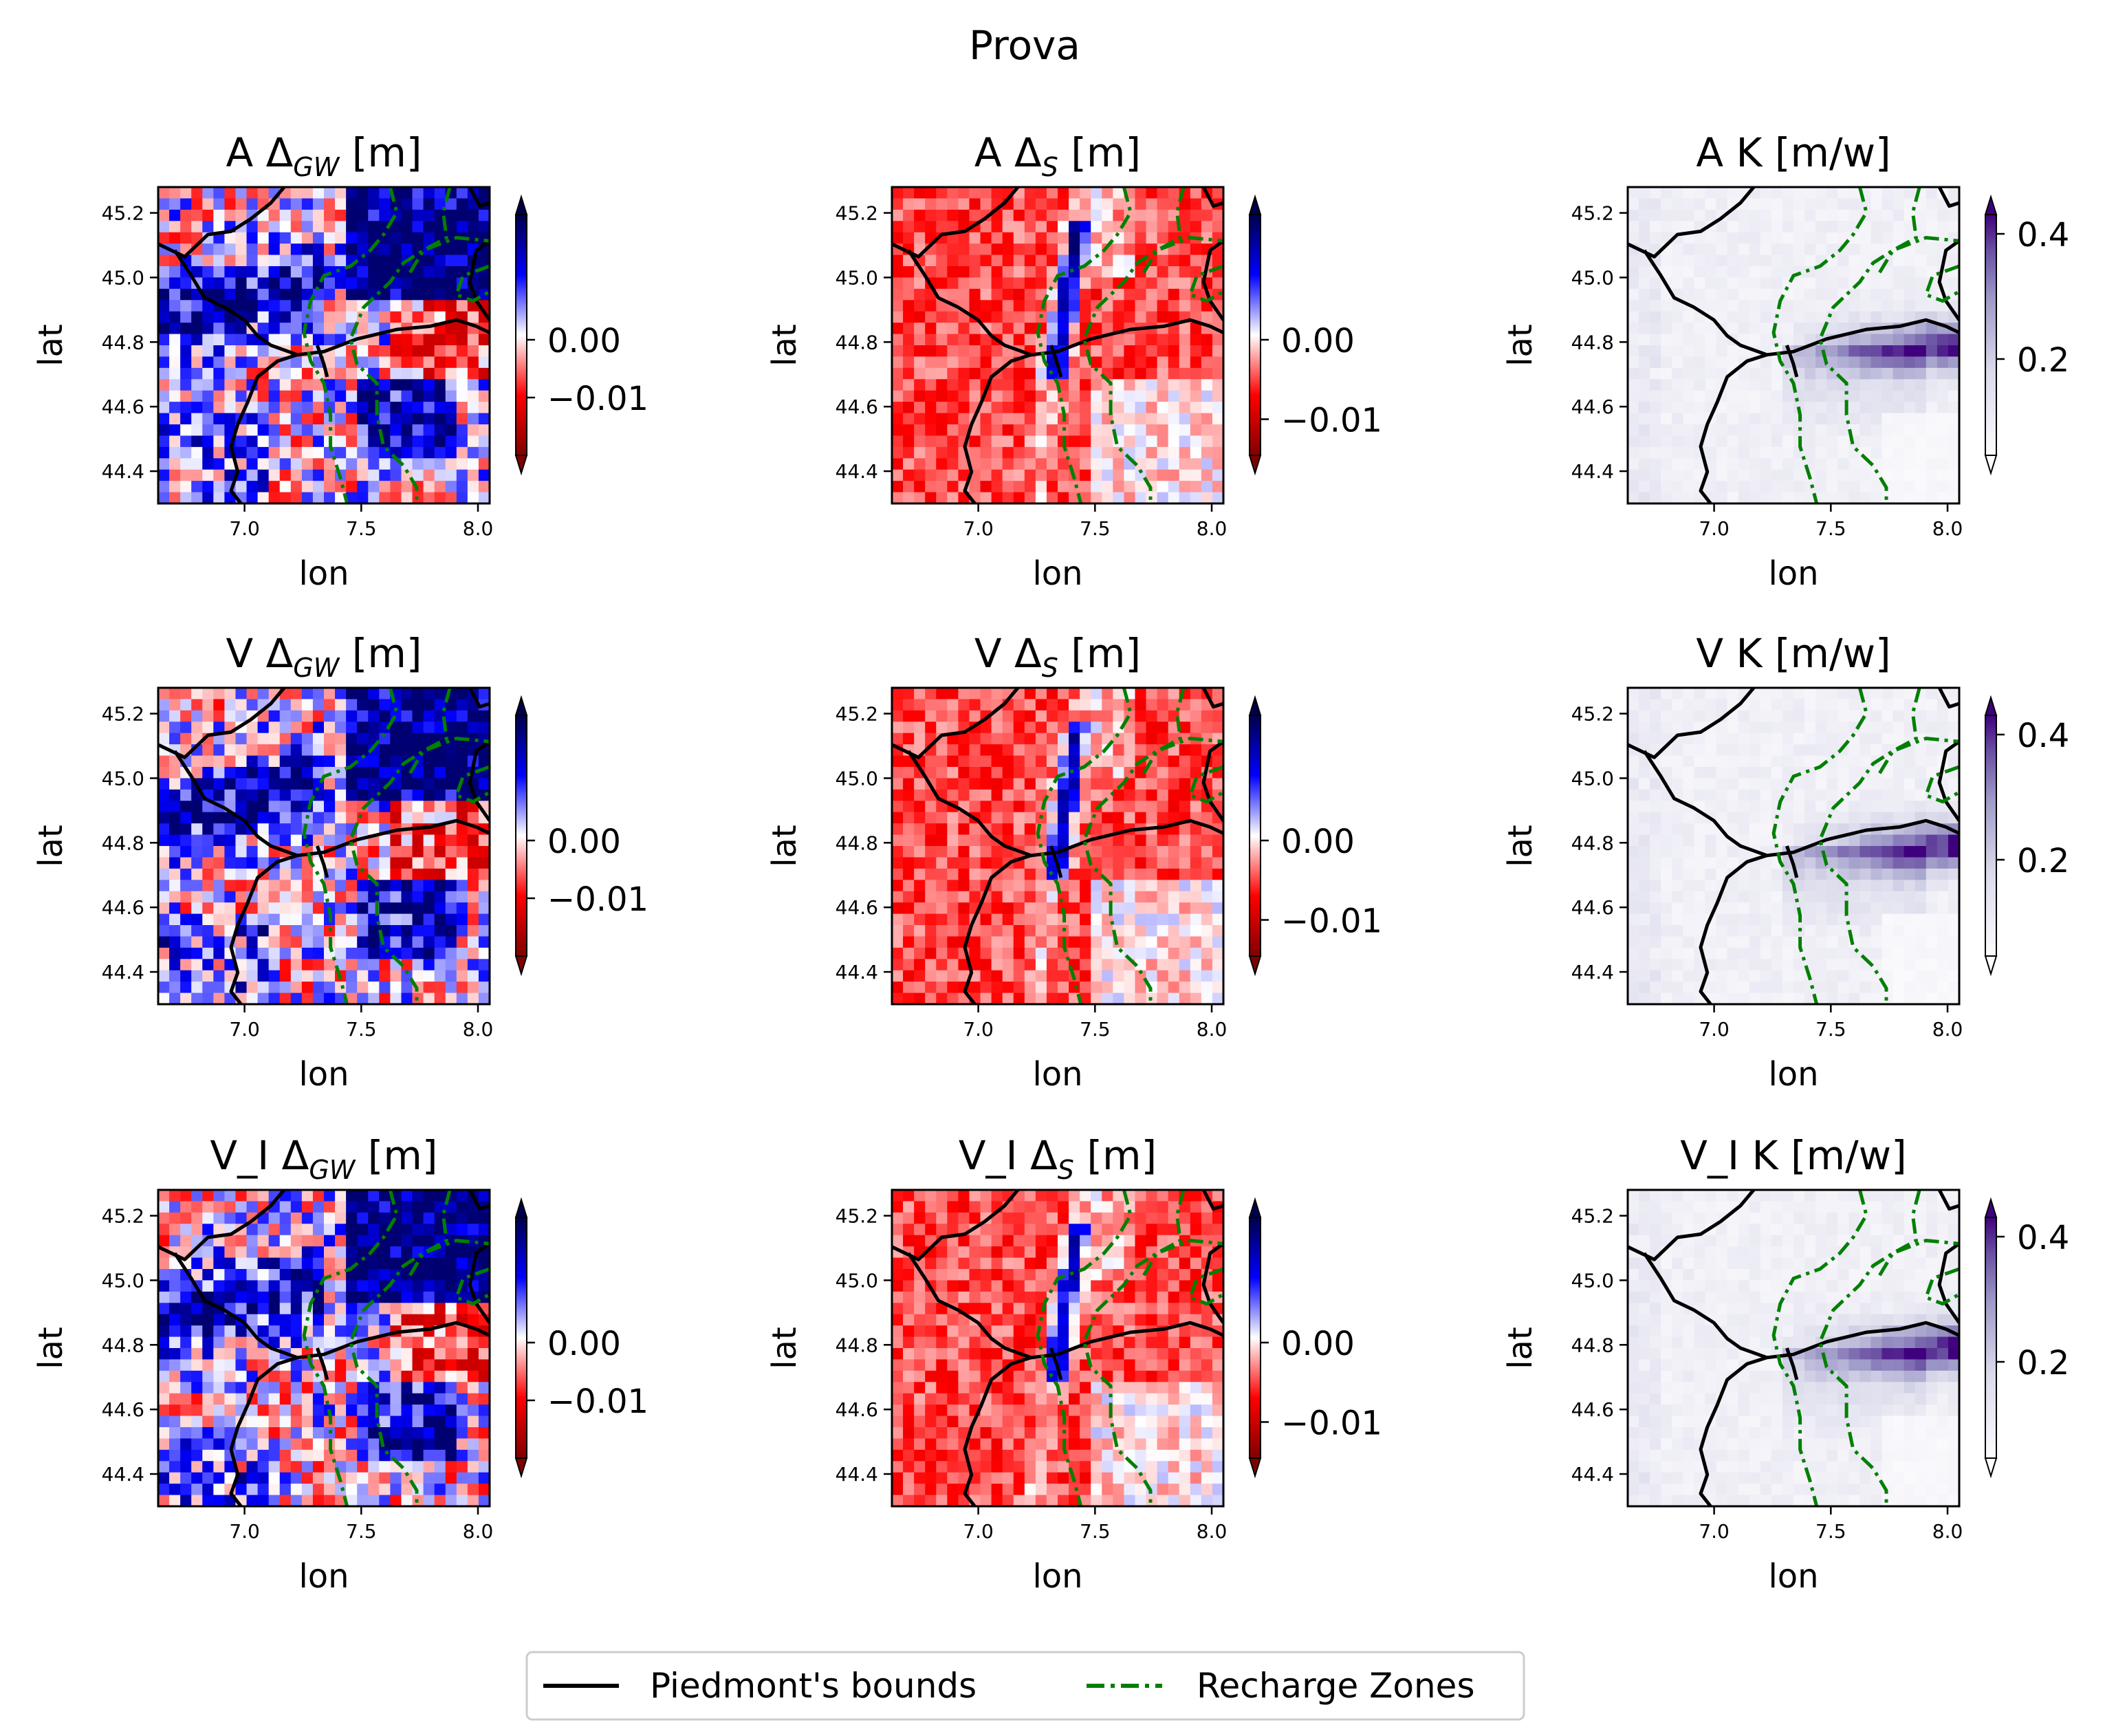 This screenshot has height=1736, width=2105. What do you see at coordinates (1058, 846) in the screenshot?
I see `plot-frame` at bounding box center [1058, 846].